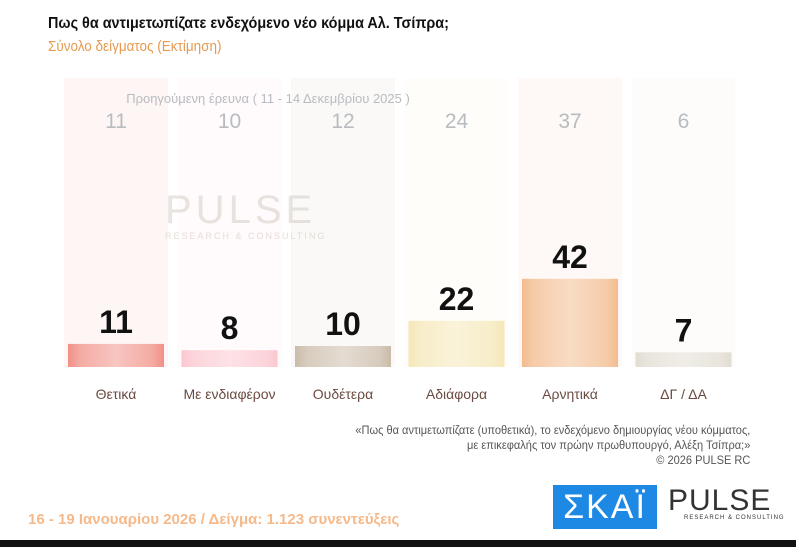 The height and width of the screenshot is (547, 796). Describe the element at coordinates (116, 121) in the screenshot. I see `previous-value-label: 11` at that location.